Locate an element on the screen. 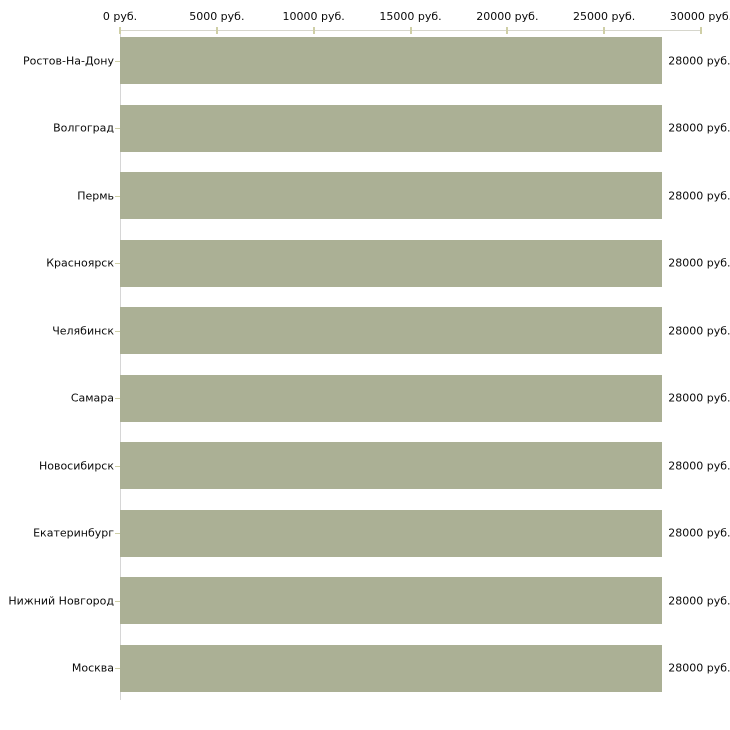  x-axis-tick-label: 5000 руб. is located at coordinates (217, 16).